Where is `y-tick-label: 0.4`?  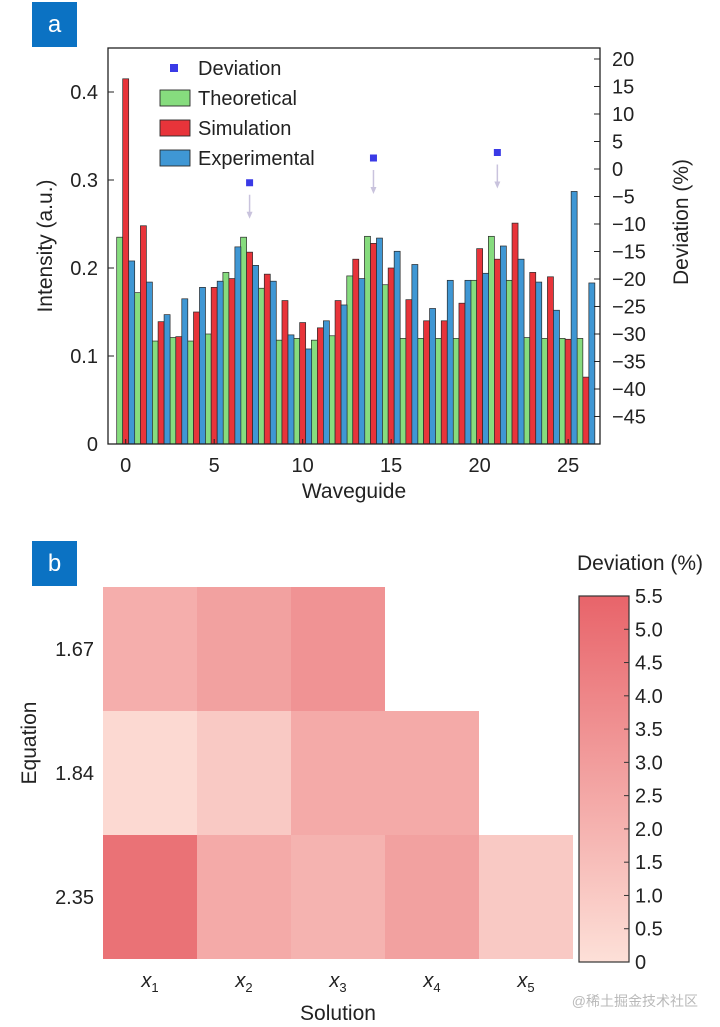 y-tick-label: 0.4 is located at coordinates (84, 93).